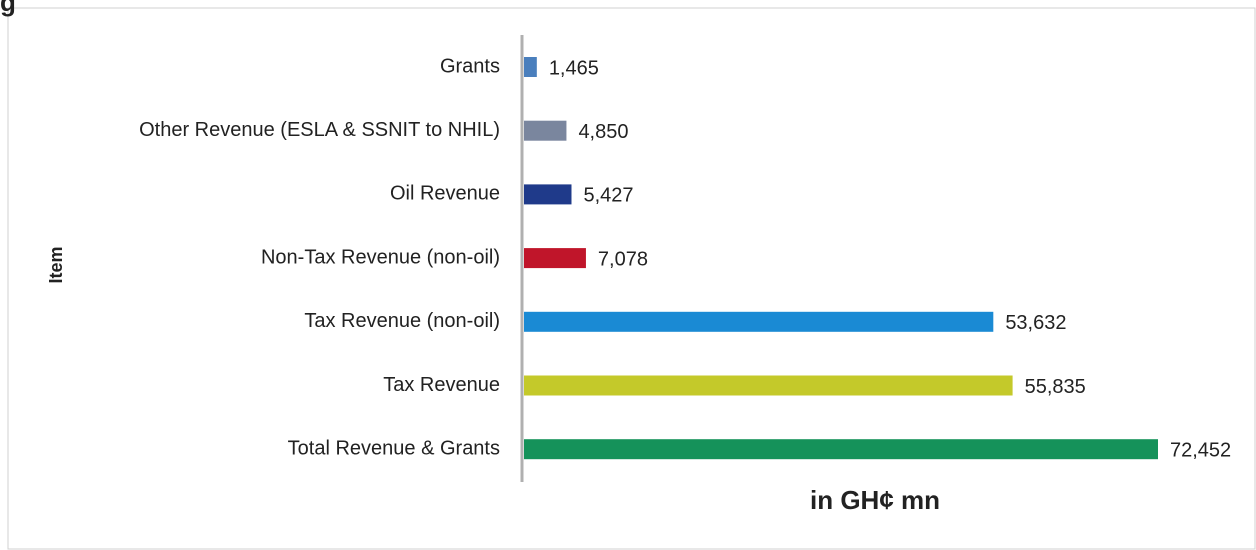 The height and width of the screenshot is (550, 1256). I want to click on value-label: 72,452, so click(1200, 450).